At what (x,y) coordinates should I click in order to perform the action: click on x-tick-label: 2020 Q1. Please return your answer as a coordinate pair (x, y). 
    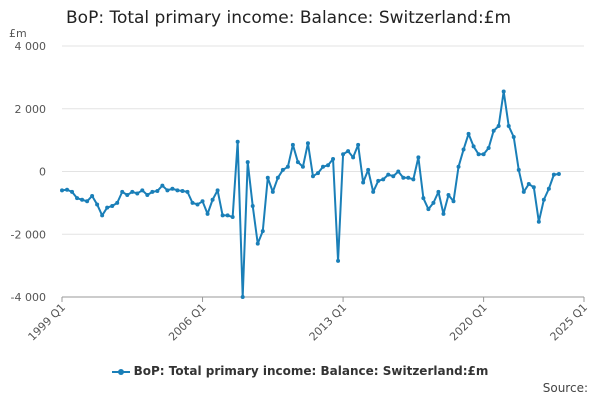
    Looking at the image, I should click on (468, 322).